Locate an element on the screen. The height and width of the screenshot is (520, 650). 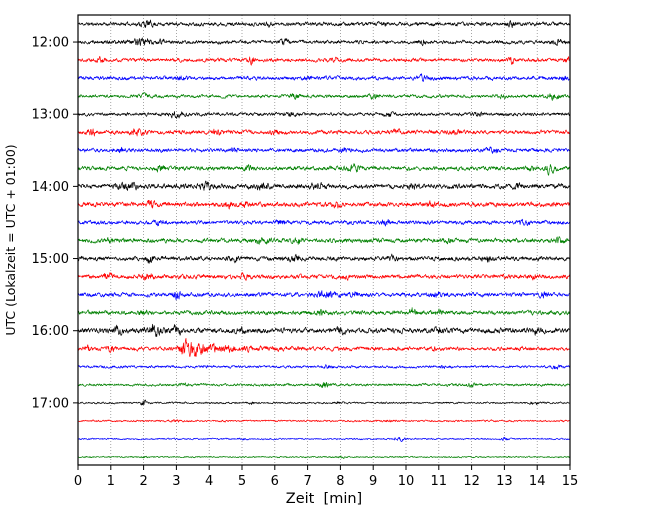
x-tick-label-0: 0 is located at coordinates (78, 481).